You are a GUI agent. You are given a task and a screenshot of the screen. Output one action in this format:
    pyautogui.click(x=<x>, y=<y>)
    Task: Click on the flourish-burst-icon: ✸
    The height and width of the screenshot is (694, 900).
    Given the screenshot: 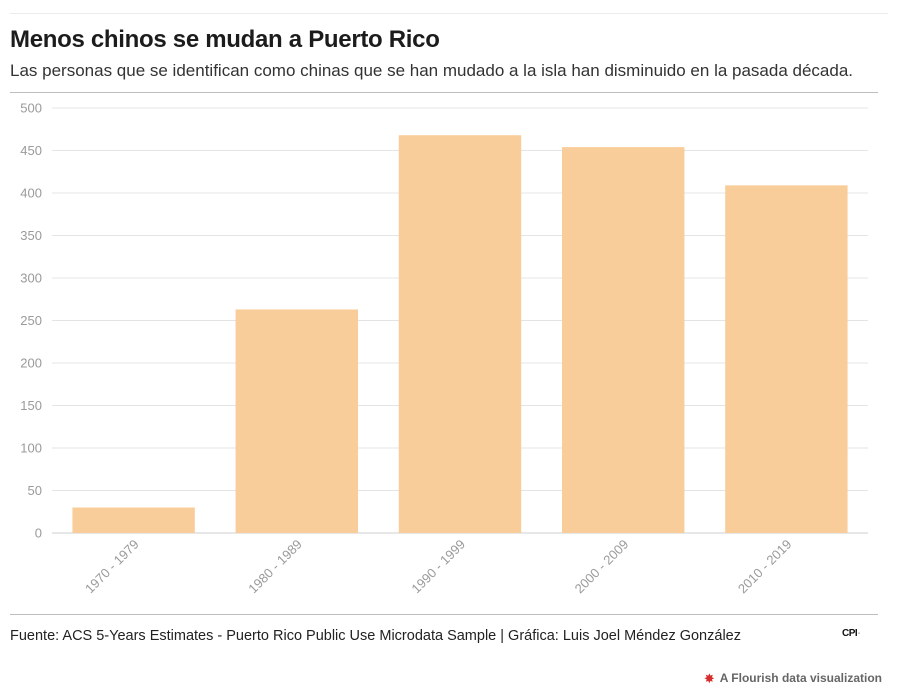 What is the action you would take?
    pyautogui.click(x=709, y=678)
    